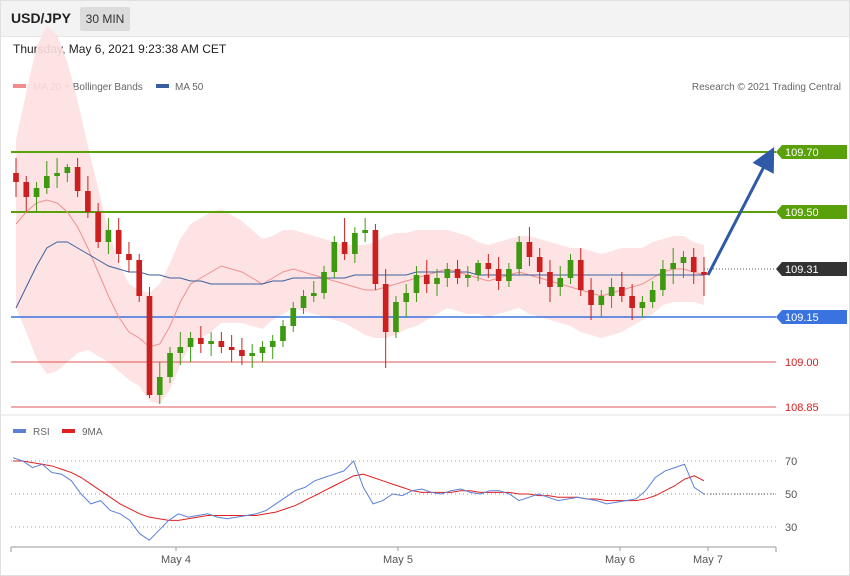  I want to click on x-axis-tick-label: May 5, so click(398, 560).